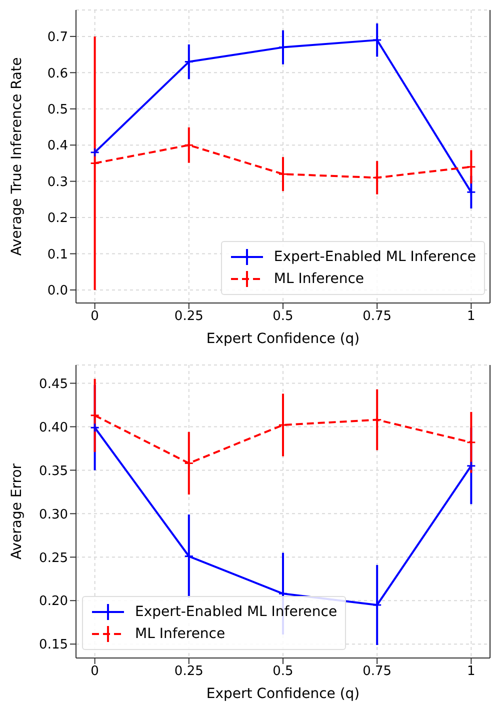 The width and height of the screenshot is (491, 719). What do you see at coordinates (57, 146) in the screenshot?
I see `y-tick-label: 0.4` at bounding box center [57, 146].